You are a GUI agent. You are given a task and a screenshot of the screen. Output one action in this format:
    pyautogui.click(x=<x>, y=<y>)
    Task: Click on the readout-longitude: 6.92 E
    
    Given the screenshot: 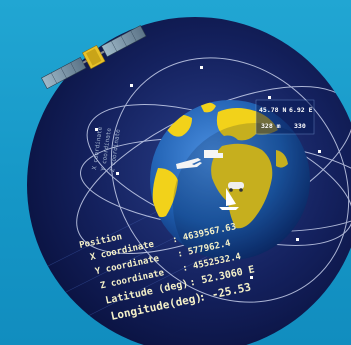 What is the action you would take?
    pyautogui.click(x=301, y=110)
    